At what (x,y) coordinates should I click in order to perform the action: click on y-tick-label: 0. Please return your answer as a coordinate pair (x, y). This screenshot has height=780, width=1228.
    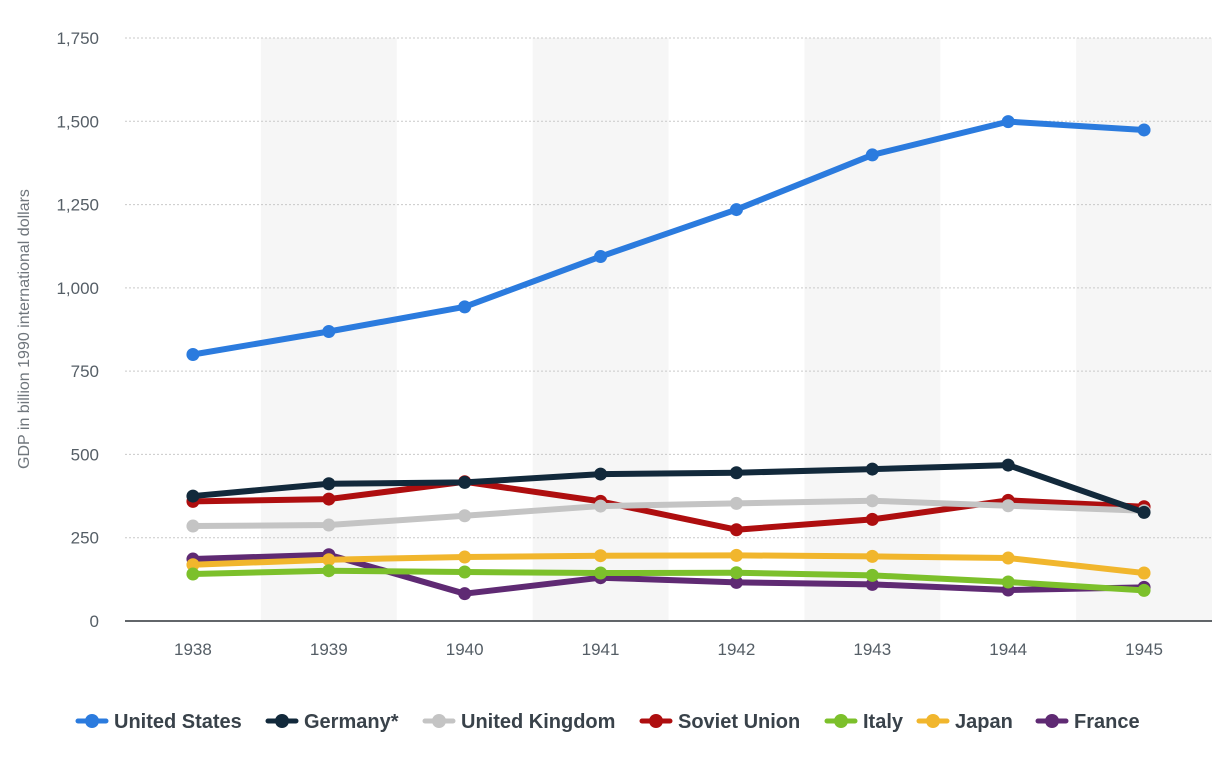
    Looking at the image, I should click on (94, 621).